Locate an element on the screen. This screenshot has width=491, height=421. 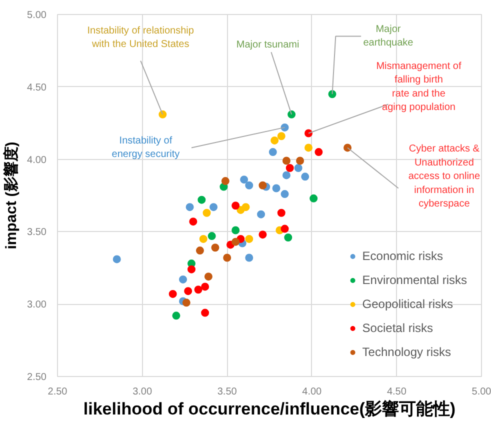
y-tick-label: 4.00 is located at coordinates (37, 160).